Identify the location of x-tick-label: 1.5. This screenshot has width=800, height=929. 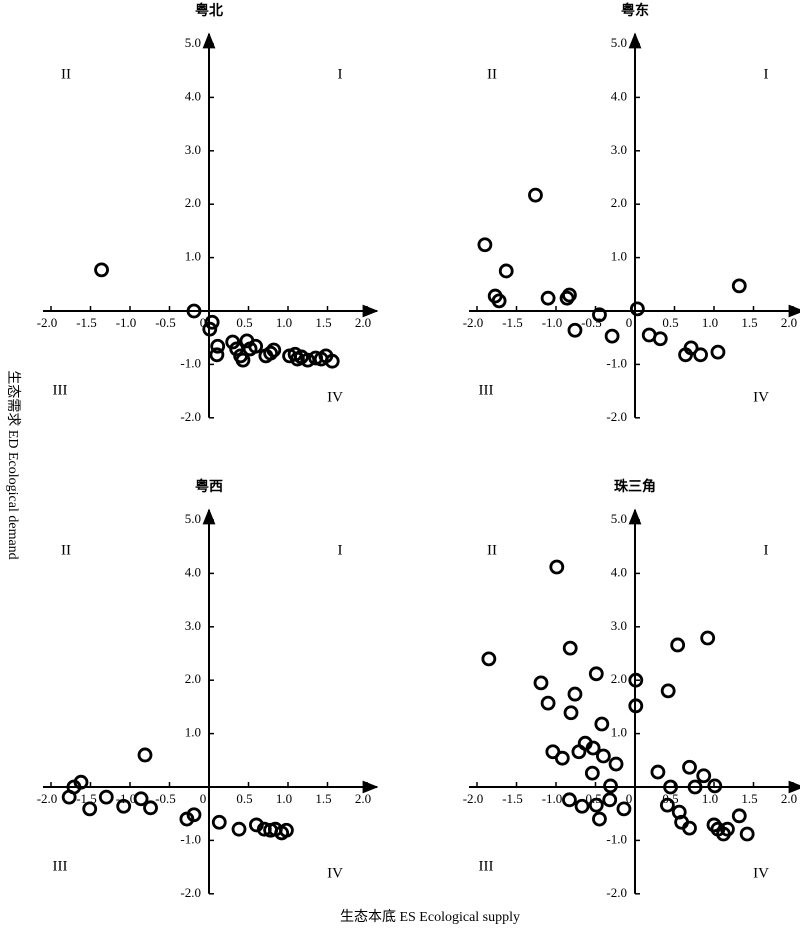
(749, 322).